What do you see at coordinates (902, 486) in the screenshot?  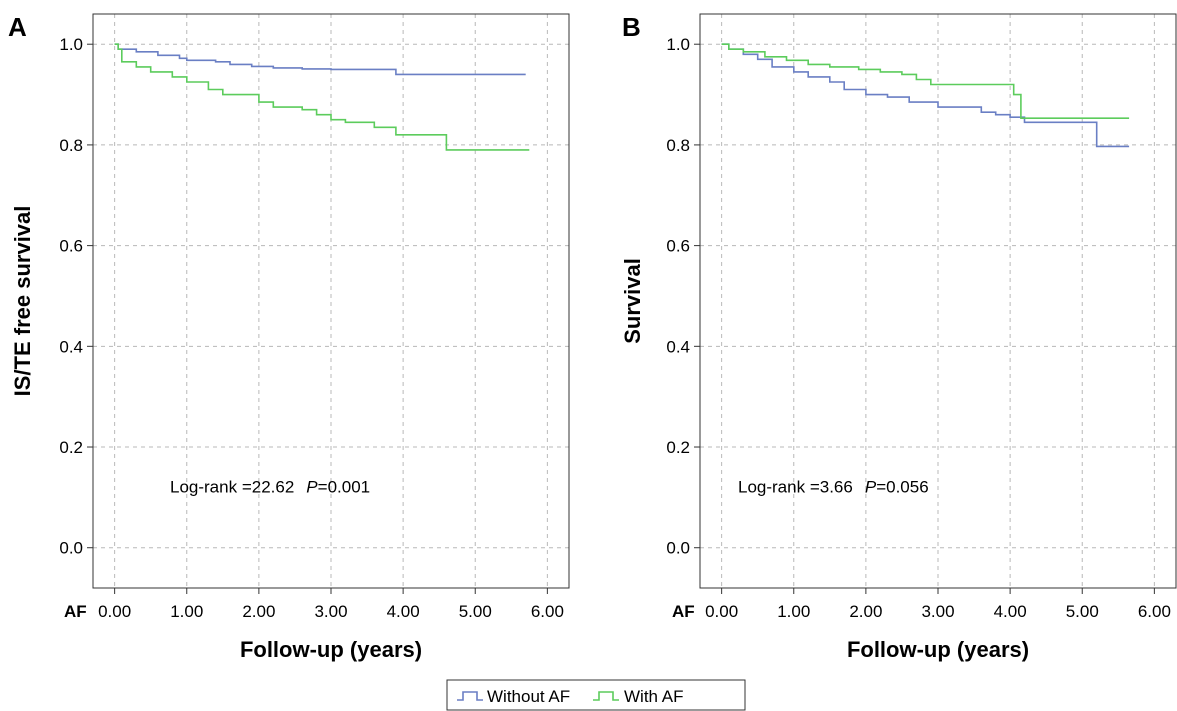 I see `p-value: =0.056` at bounding box center [902, 486].